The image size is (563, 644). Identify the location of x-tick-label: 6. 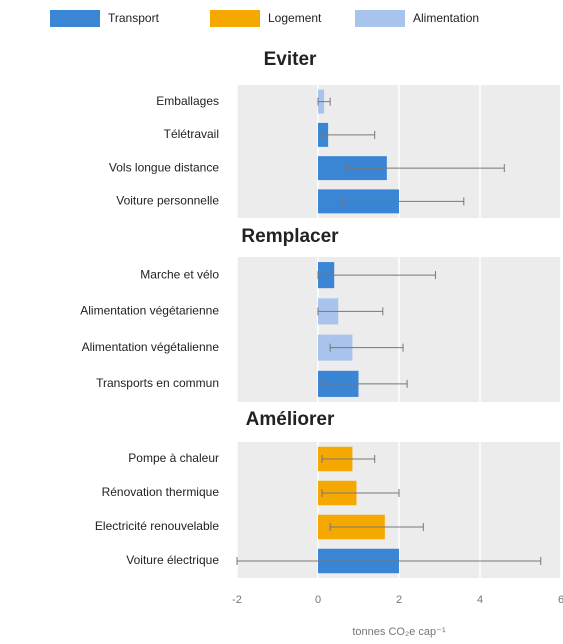
(560, 600).